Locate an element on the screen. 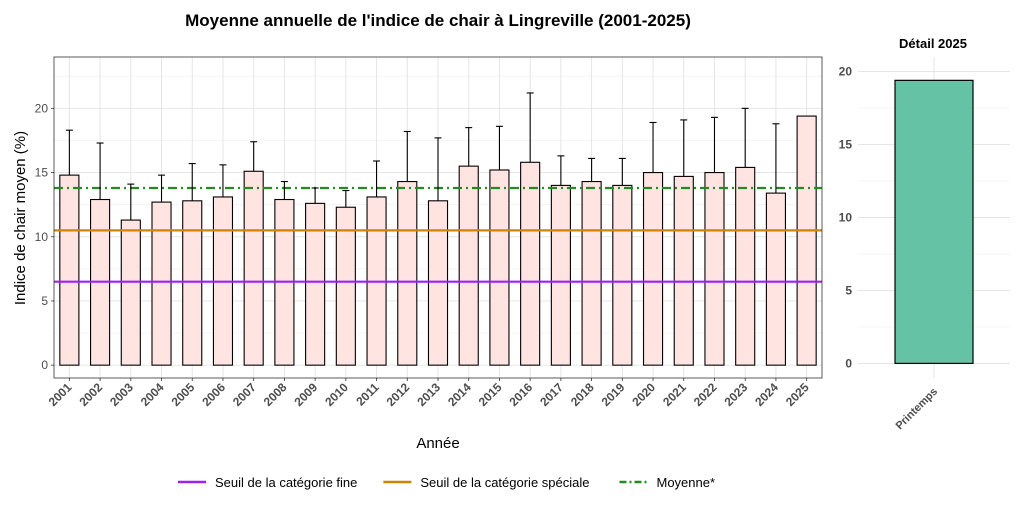  bar-2004 is located at coordinates (161, 283).